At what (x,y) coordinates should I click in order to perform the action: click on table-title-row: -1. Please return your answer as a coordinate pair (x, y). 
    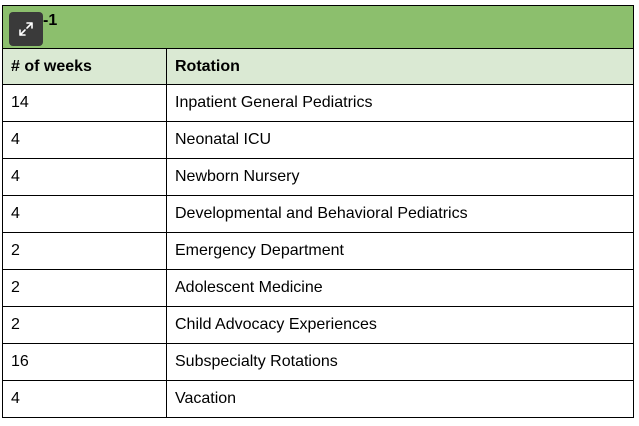
    Looking at the image, I should click on (318, 27).